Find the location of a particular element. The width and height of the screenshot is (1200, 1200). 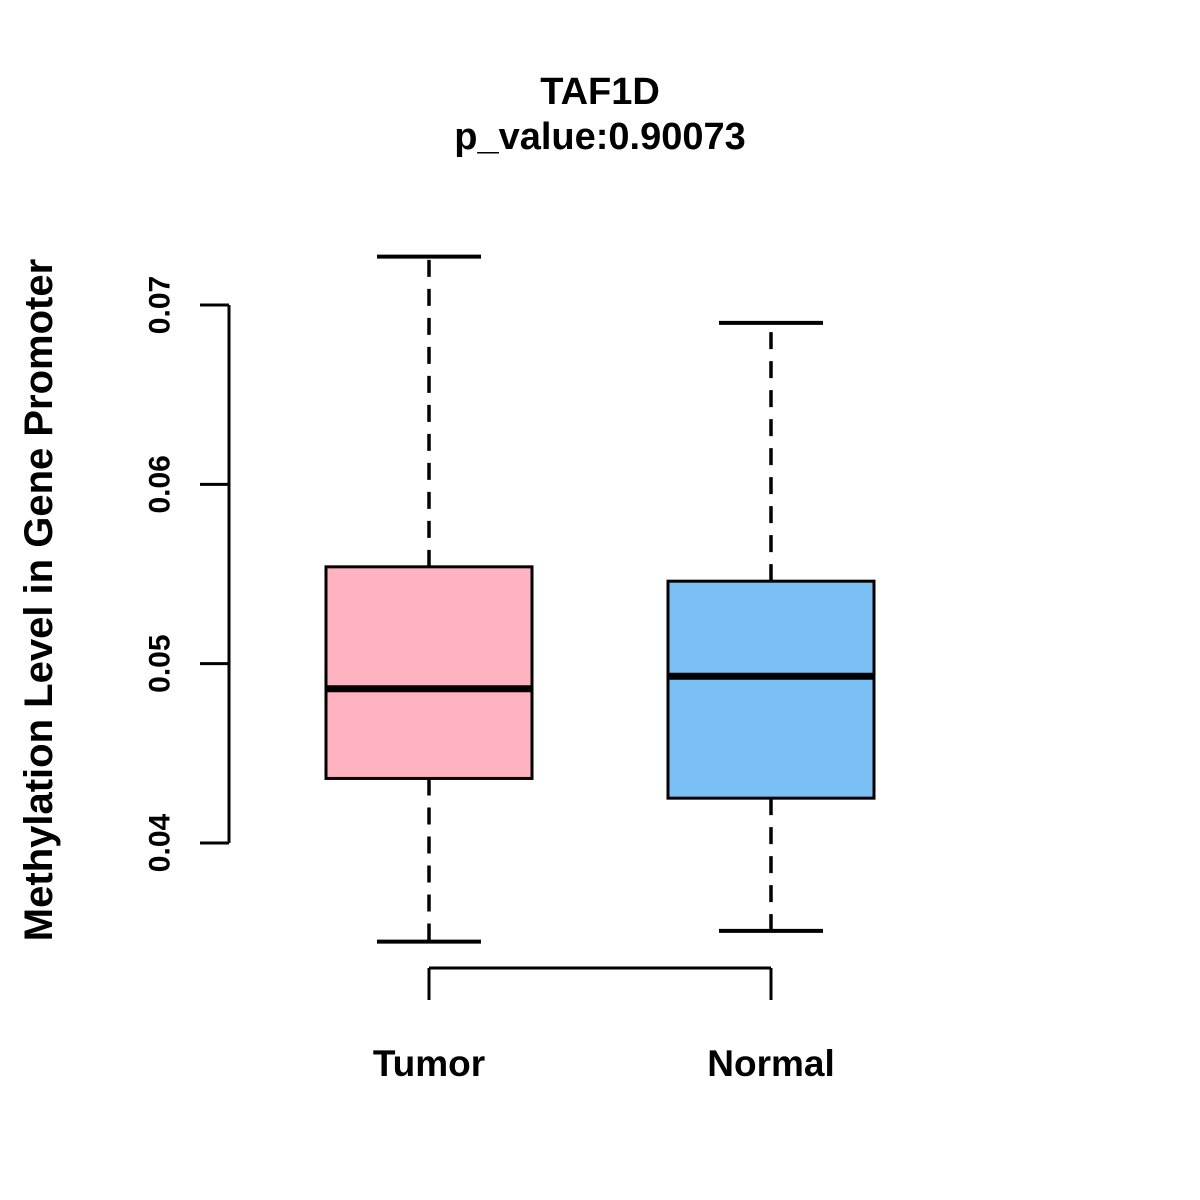

x-category-label: Normal is located at coordinates (770, 1063).